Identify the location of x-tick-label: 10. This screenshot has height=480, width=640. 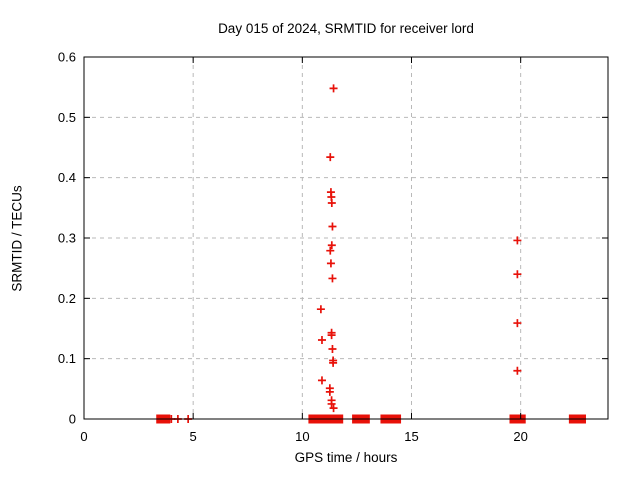
(302, 436).